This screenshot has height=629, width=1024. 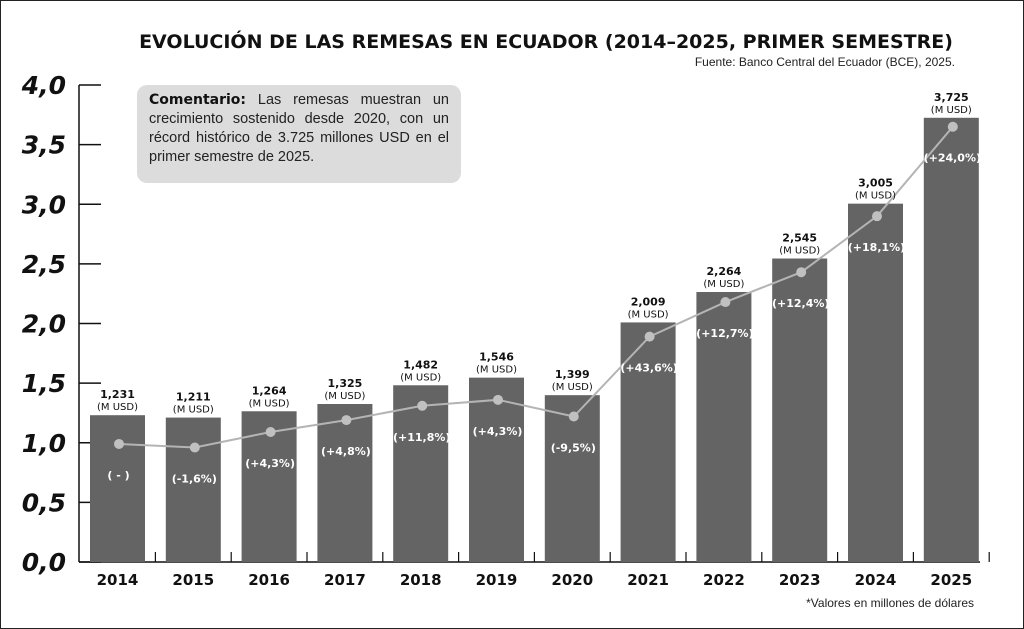 What do you see at coordinates (573, 448) in the screenshot?
I see `growth-label: (-9,5%)` at bounding box center [573, 448].